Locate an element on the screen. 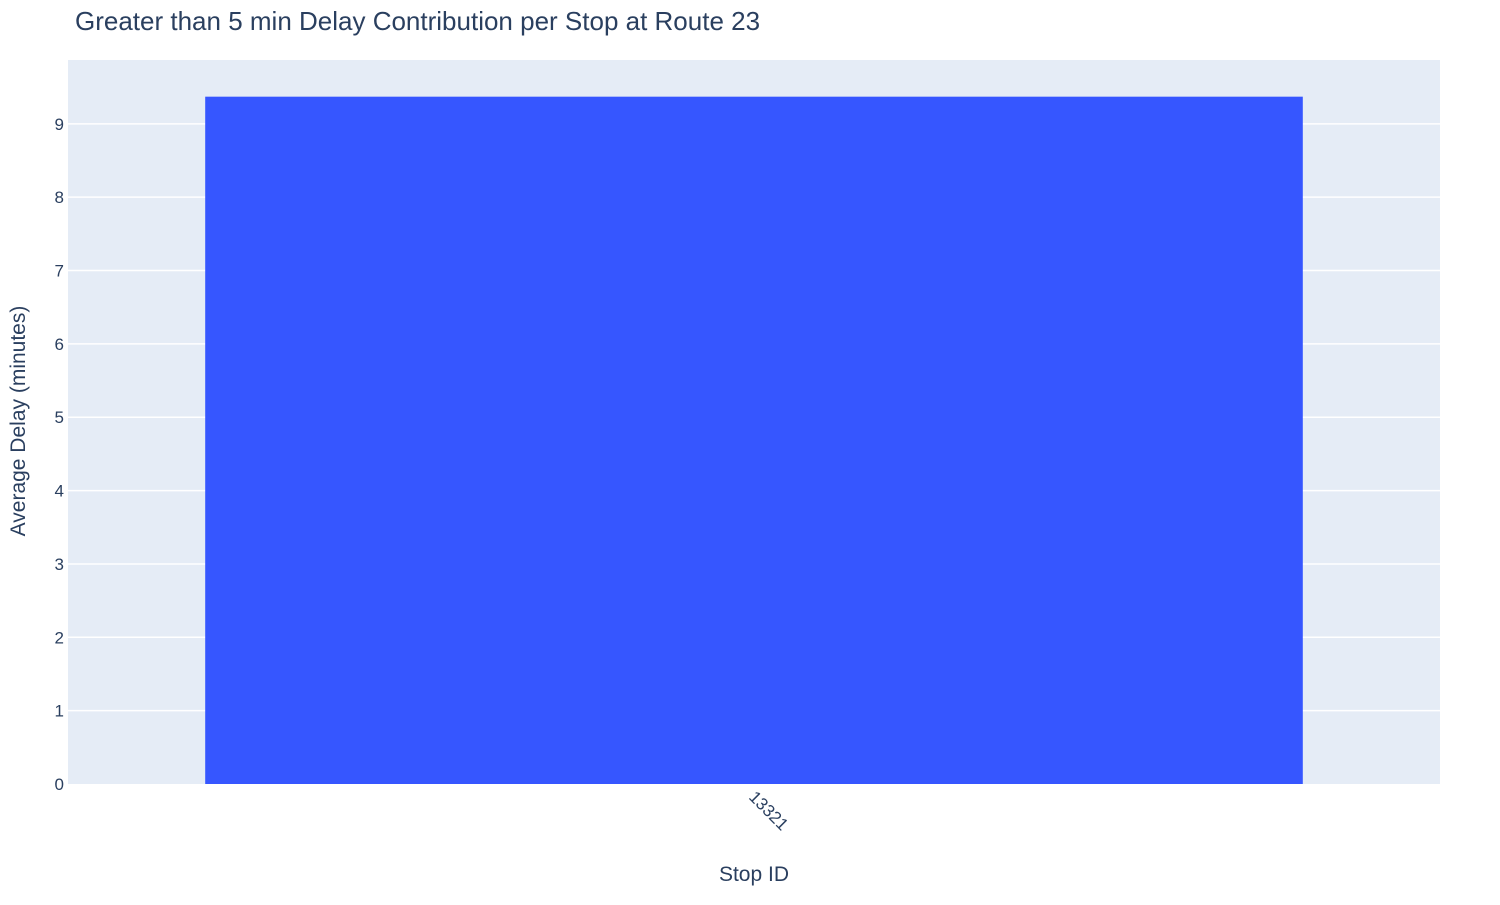  y-tick-label: 6 is located at coordinates (59, 344).